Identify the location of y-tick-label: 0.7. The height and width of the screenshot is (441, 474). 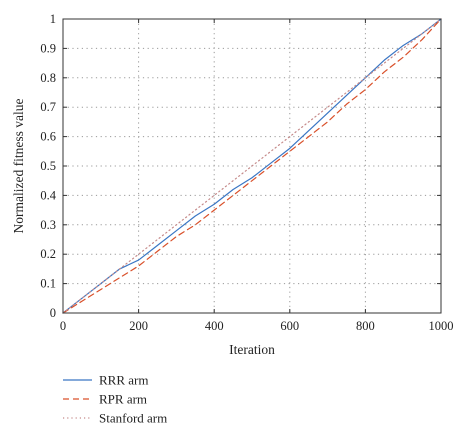
(48, 107).